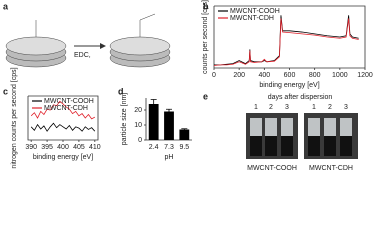  What do you see at coordinates (6, 6) in the screenshot?
I see `panel-label: a` at bounding box center [6, 6].